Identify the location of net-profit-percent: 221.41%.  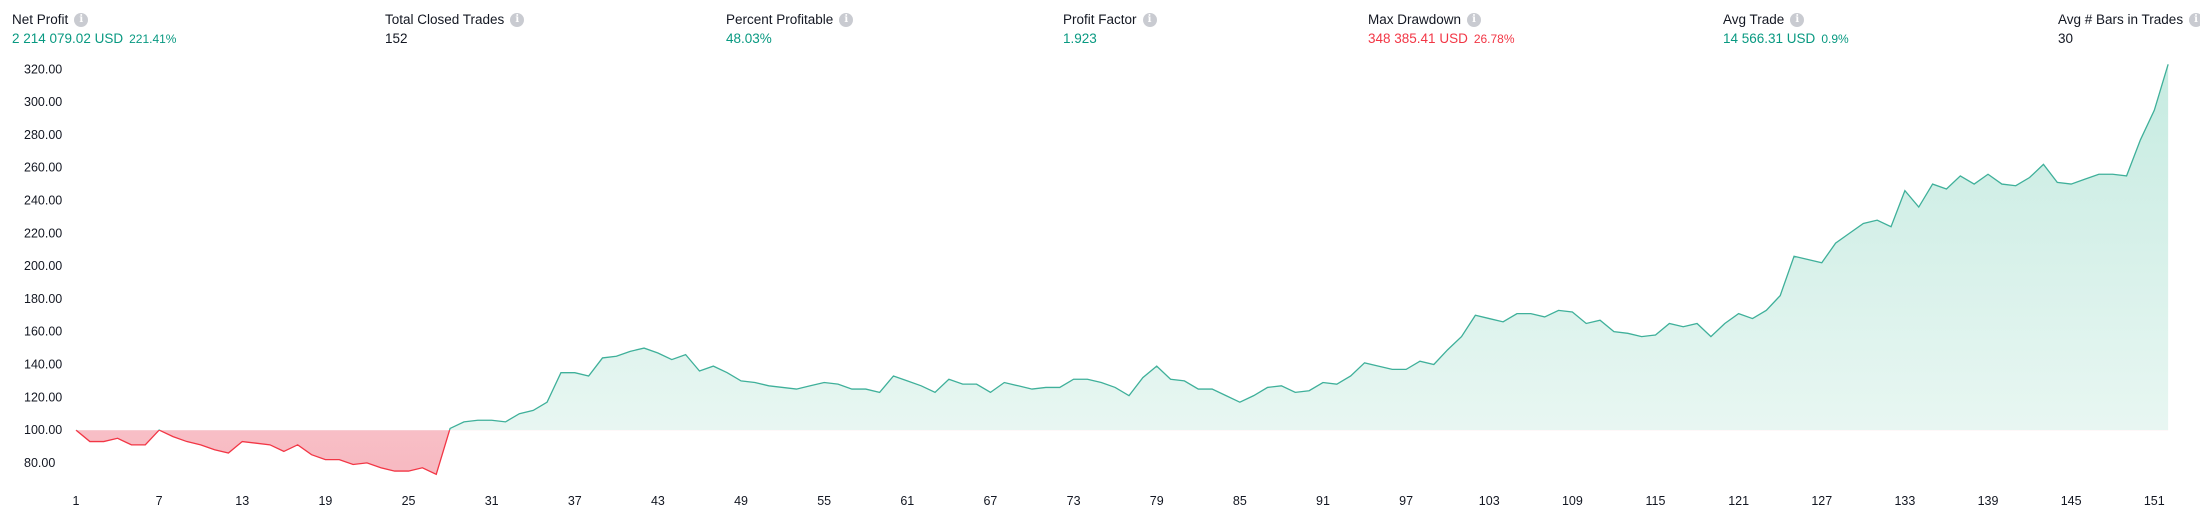
(153, 39).